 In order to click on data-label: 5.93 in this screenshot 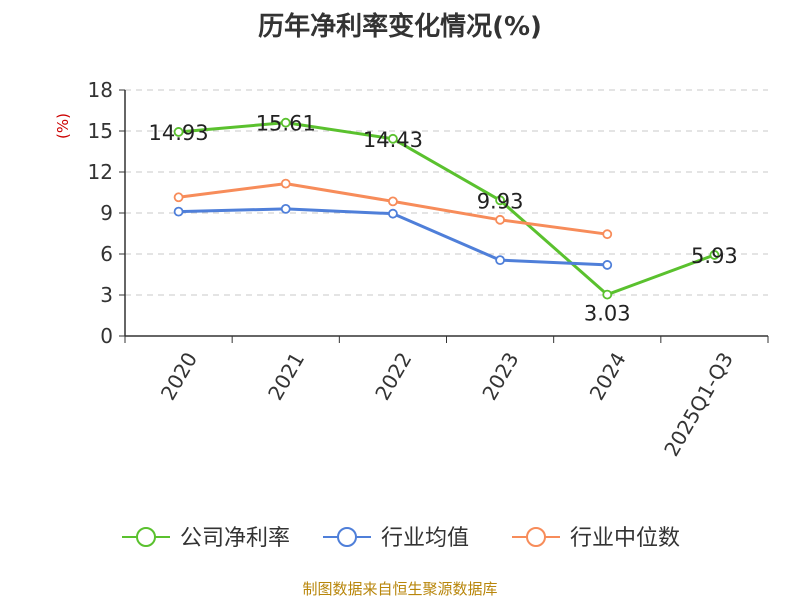, I will do `click(714, 256)`.